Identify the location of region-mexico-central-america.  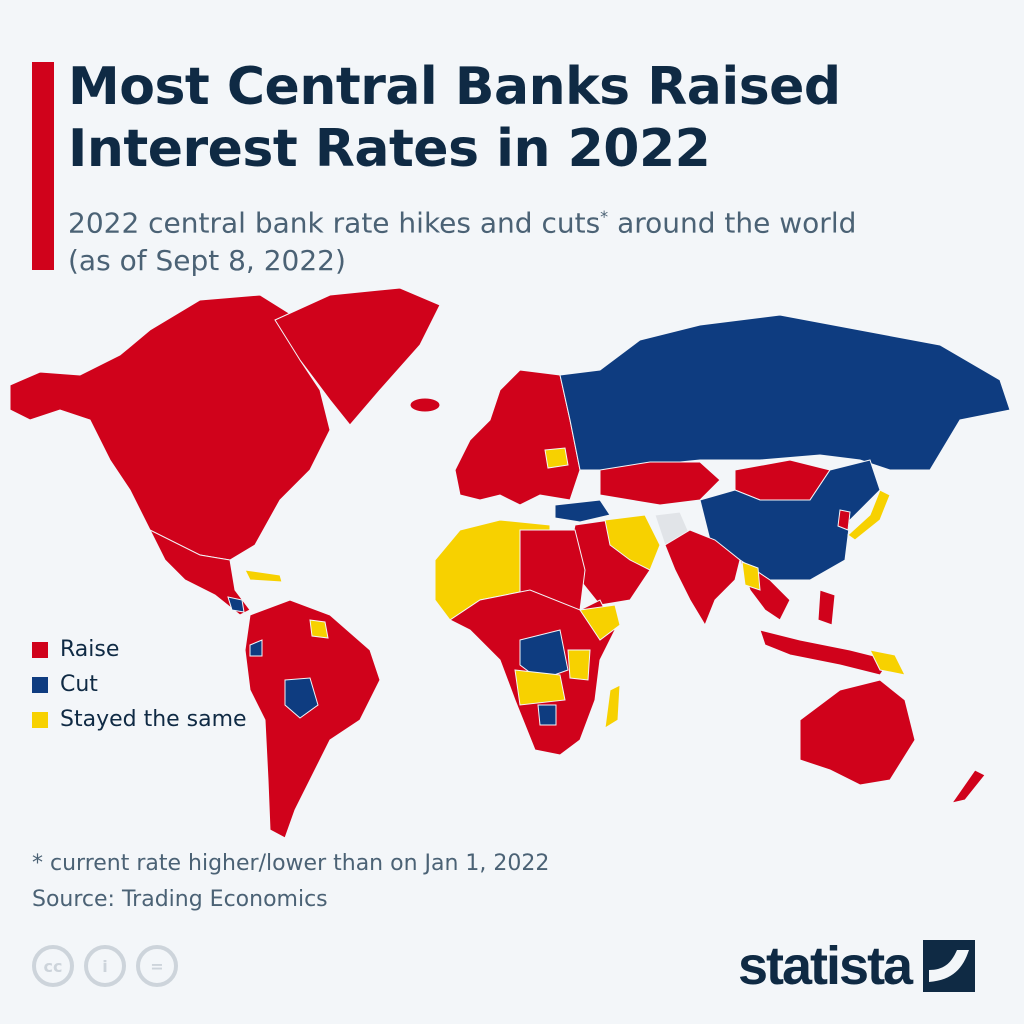
(199, 572).